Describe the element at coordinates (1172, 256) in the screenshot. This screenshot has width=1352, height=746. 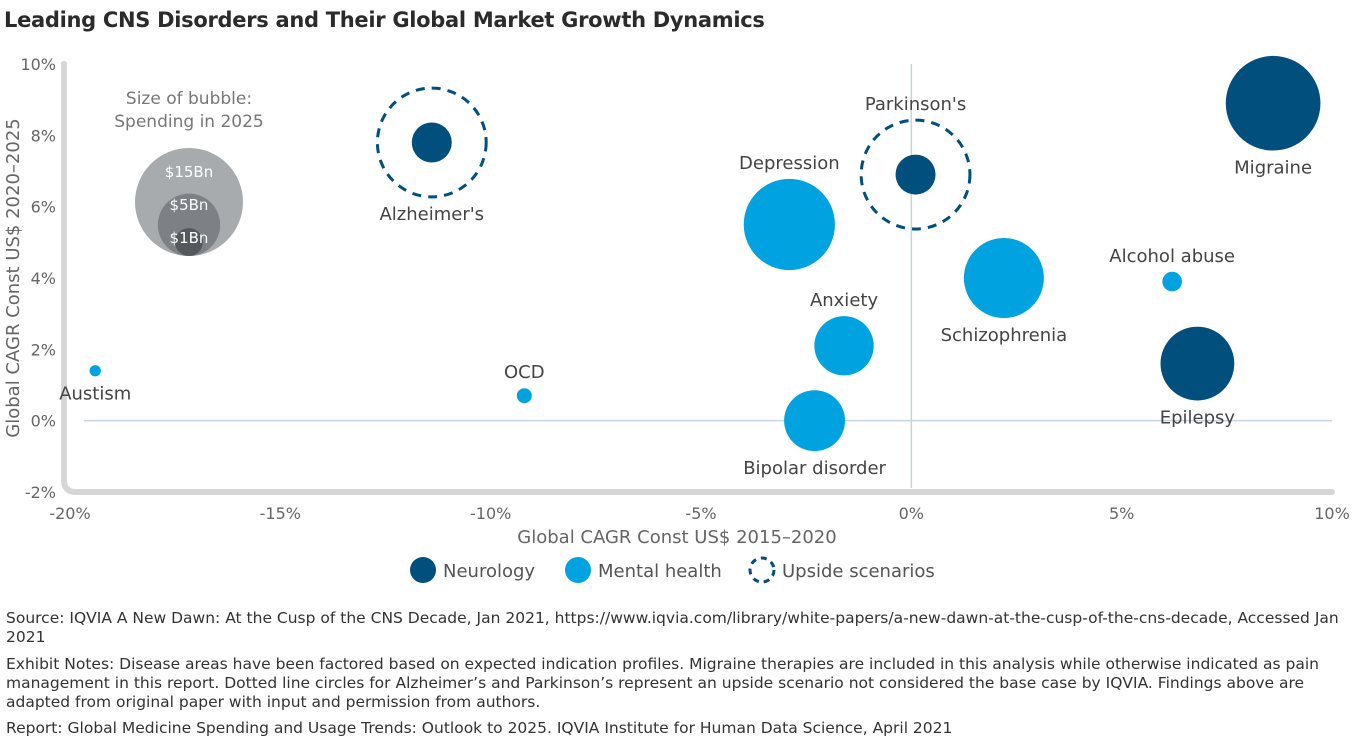
I see `data-label: Alcohol abuse` at that location.